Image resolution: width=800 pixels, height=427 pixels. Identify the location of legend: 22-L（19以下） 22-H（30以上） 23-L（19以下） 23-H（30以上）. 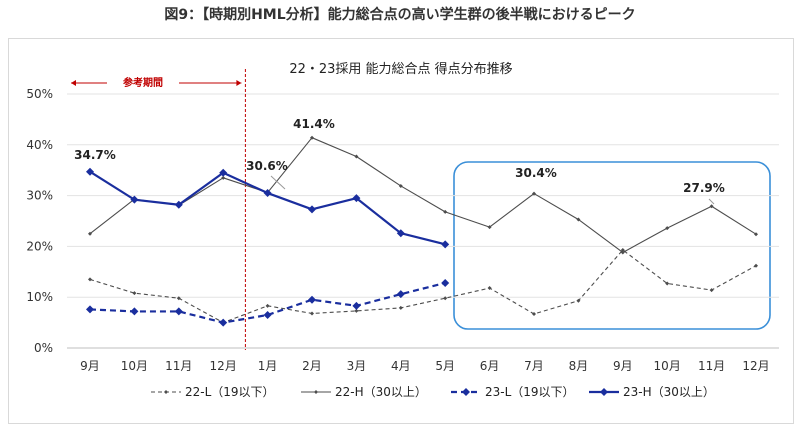
(433, 392).